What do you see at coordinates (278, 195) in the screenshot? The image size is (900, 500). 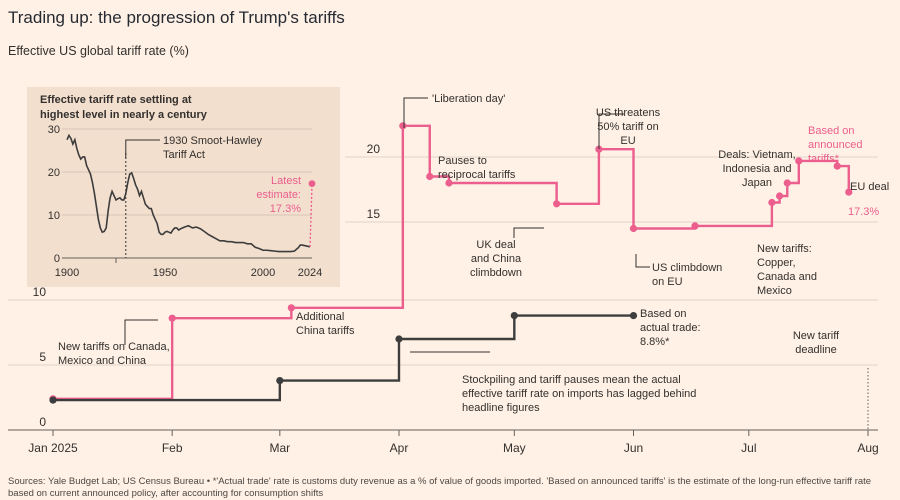 I see `inset-latest-label: Latest estimate: 17.3%` at bounding box center [278, 195].